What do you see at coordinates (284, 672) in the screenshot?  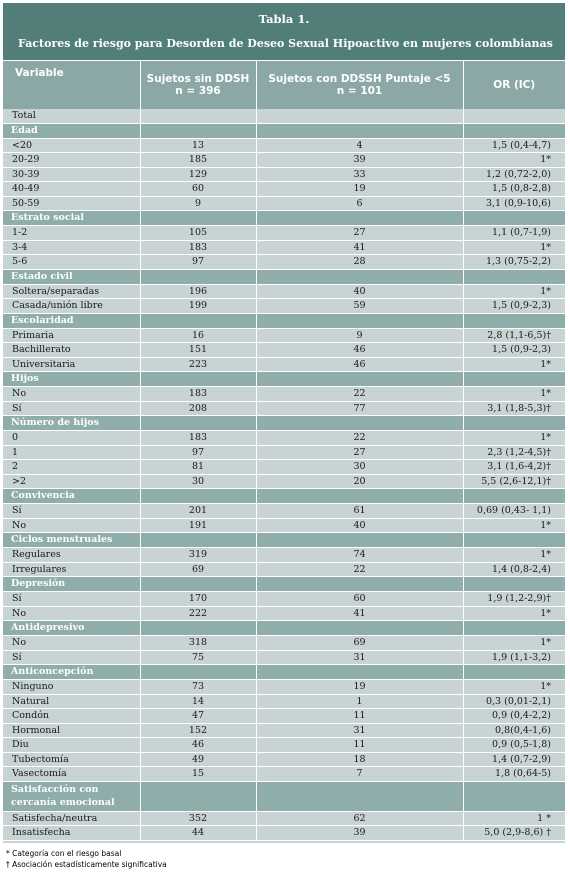 I see `section-header-row: Anticoncepción` at bounding box center [284, 672].